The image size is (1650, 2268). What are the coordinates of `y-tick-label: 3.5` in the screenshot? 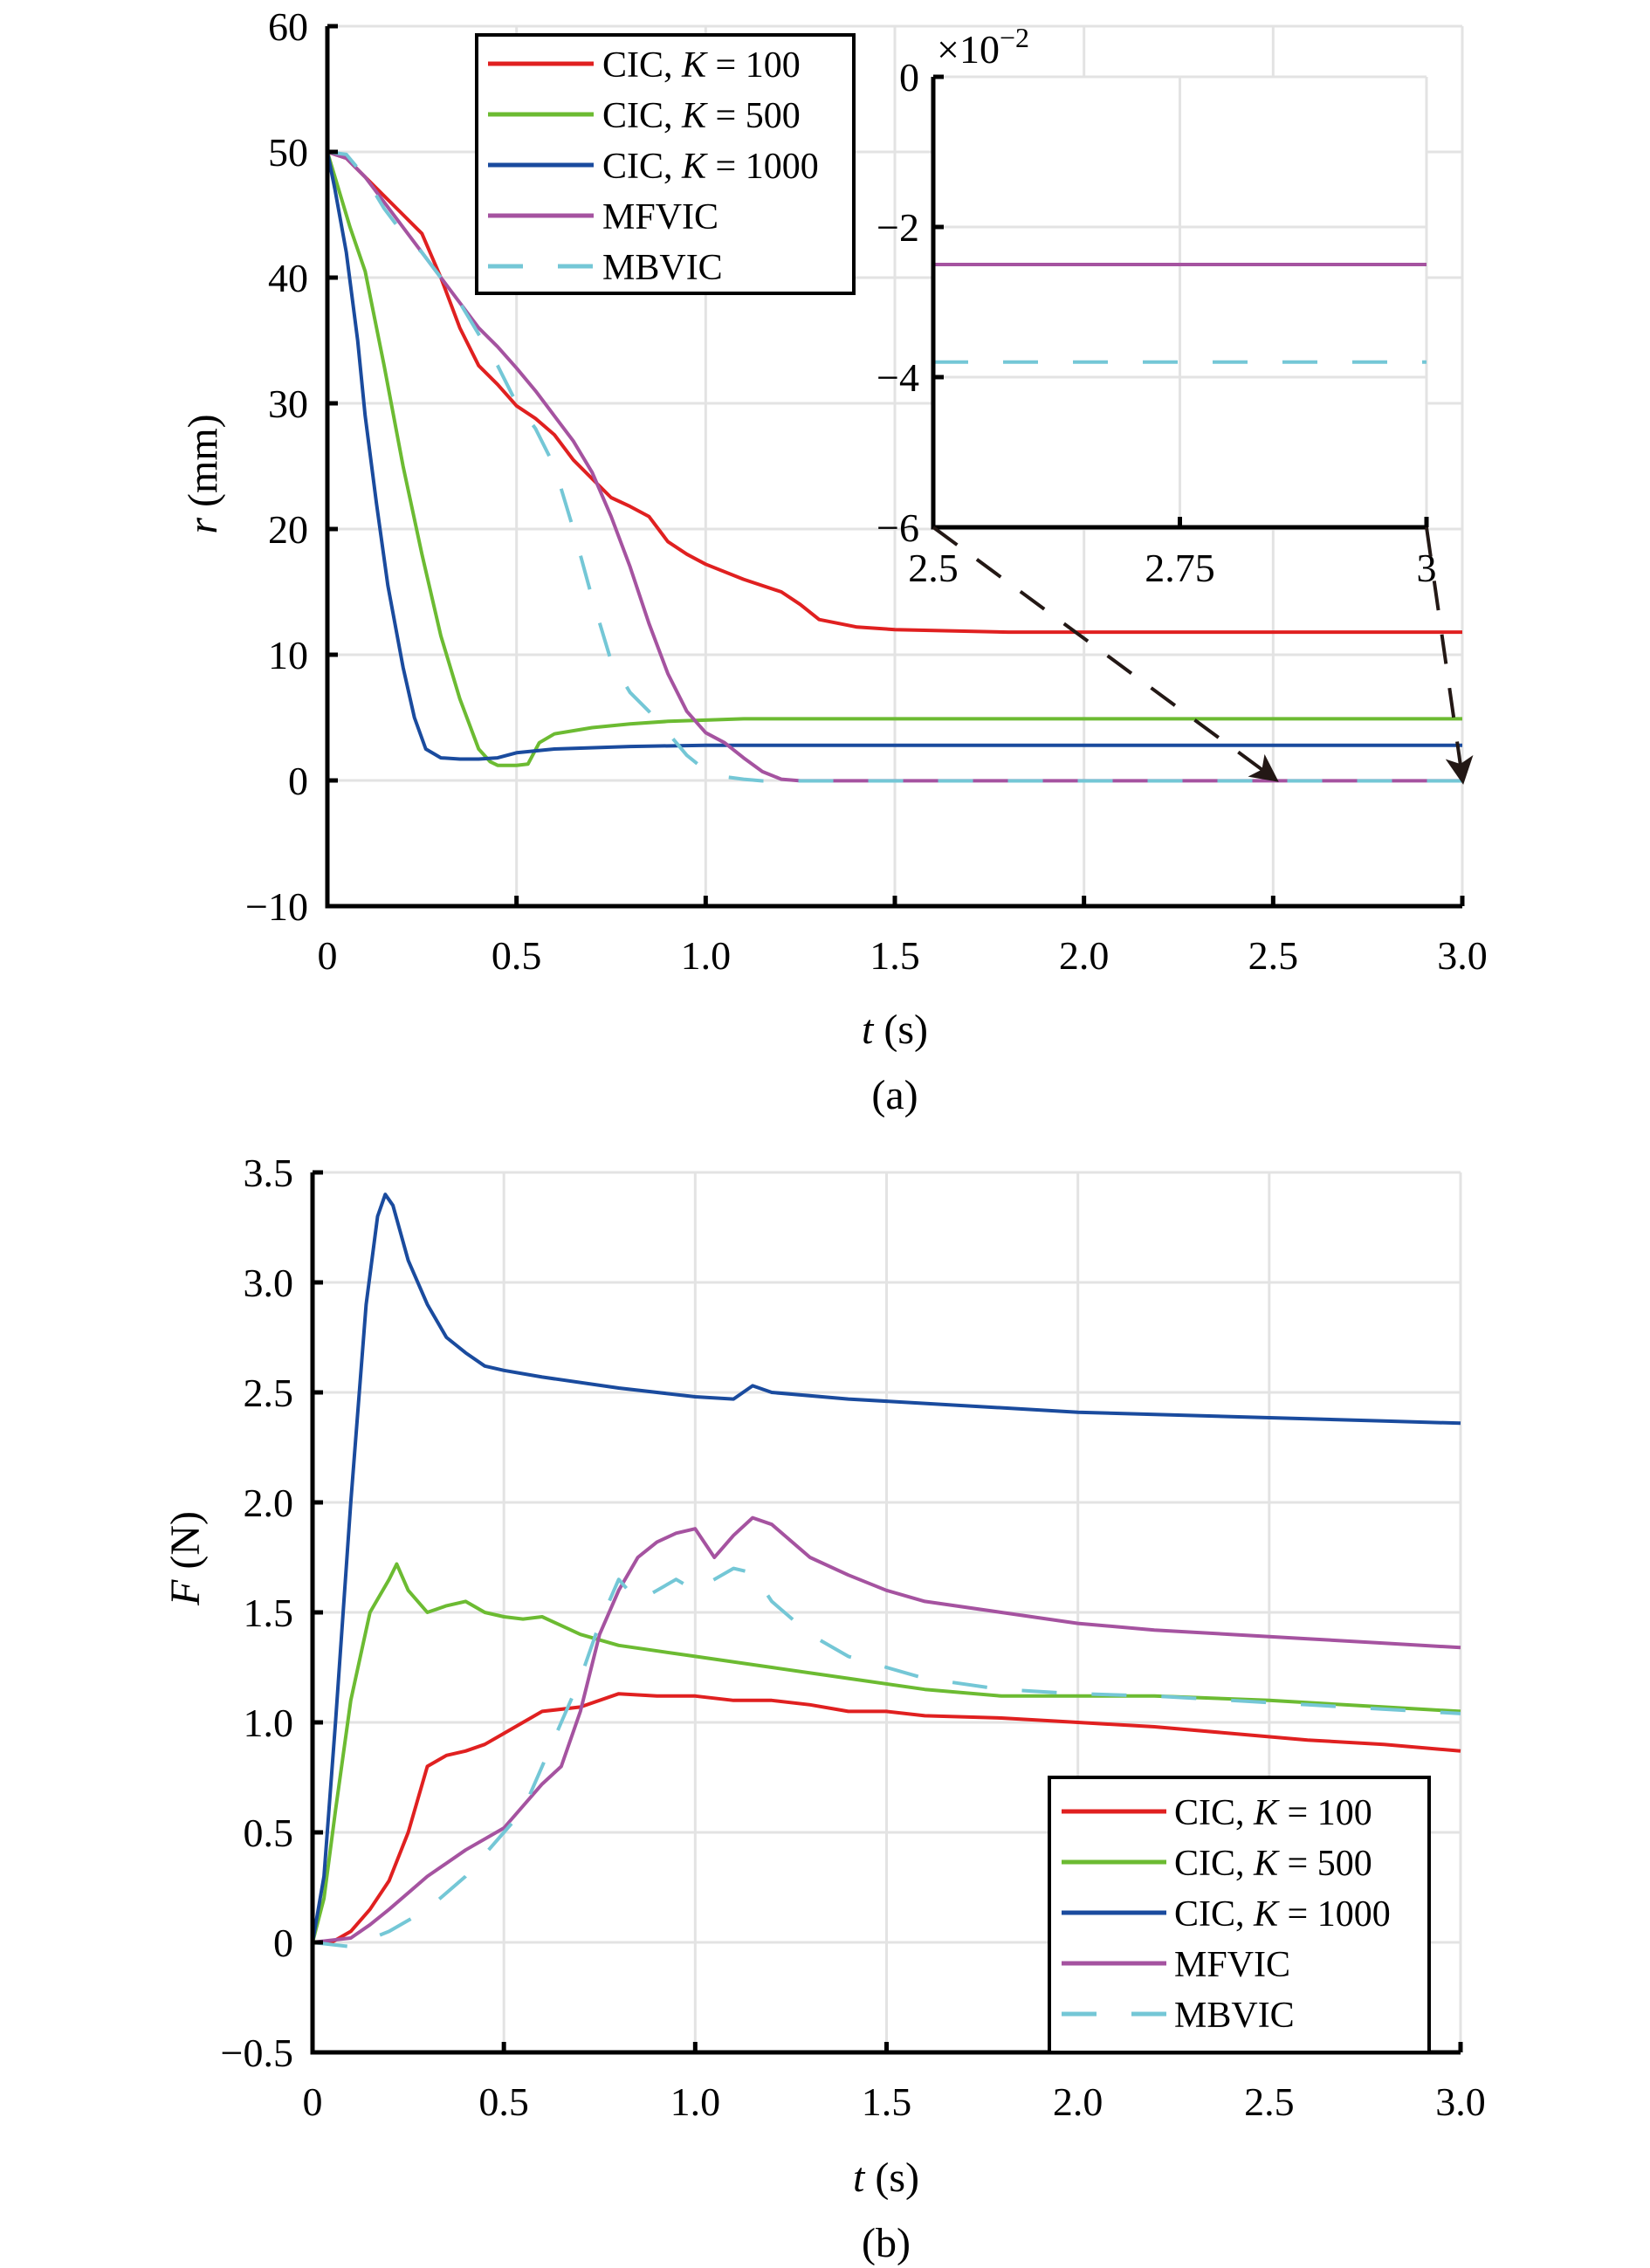 It's located at (269, 1173).